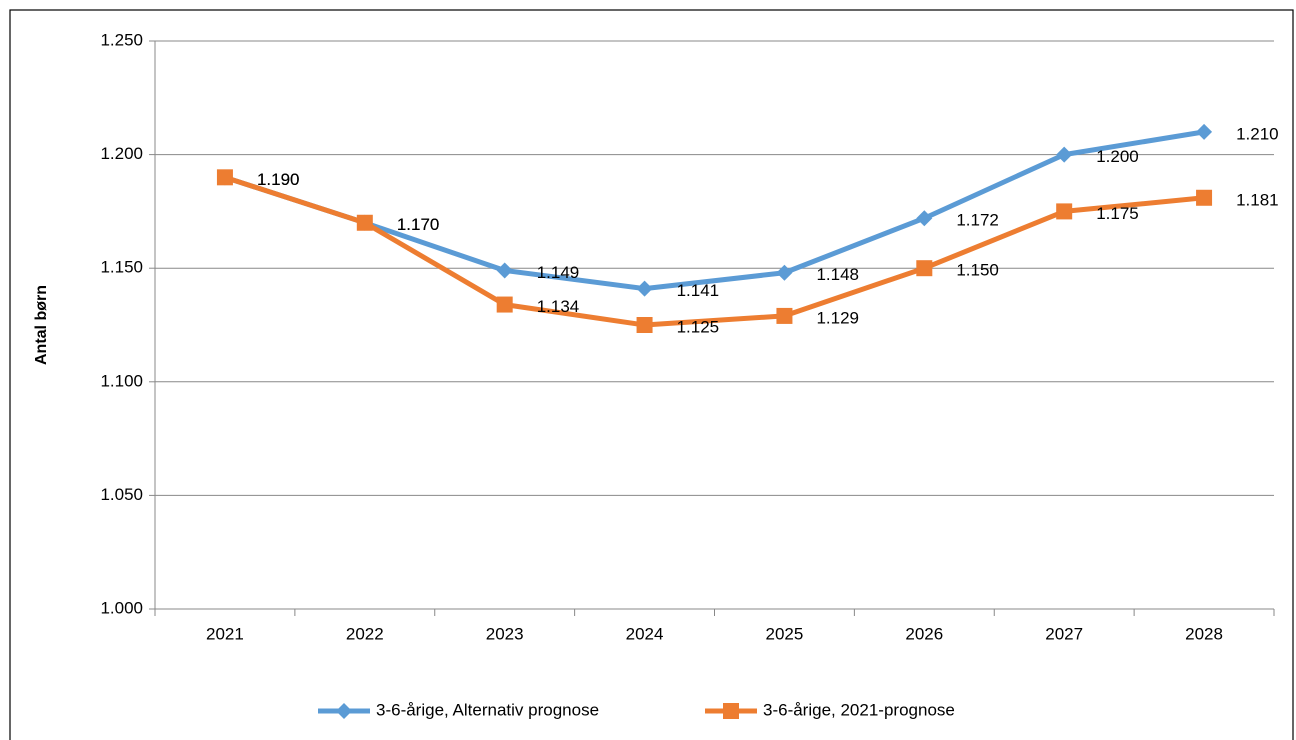 The height and width of the screenshot is (740, 1296). What do you see at coordinates (121, 39) in the screenshot?
I see `y-tick-label: 1.250` at bounding box center [121, 39].